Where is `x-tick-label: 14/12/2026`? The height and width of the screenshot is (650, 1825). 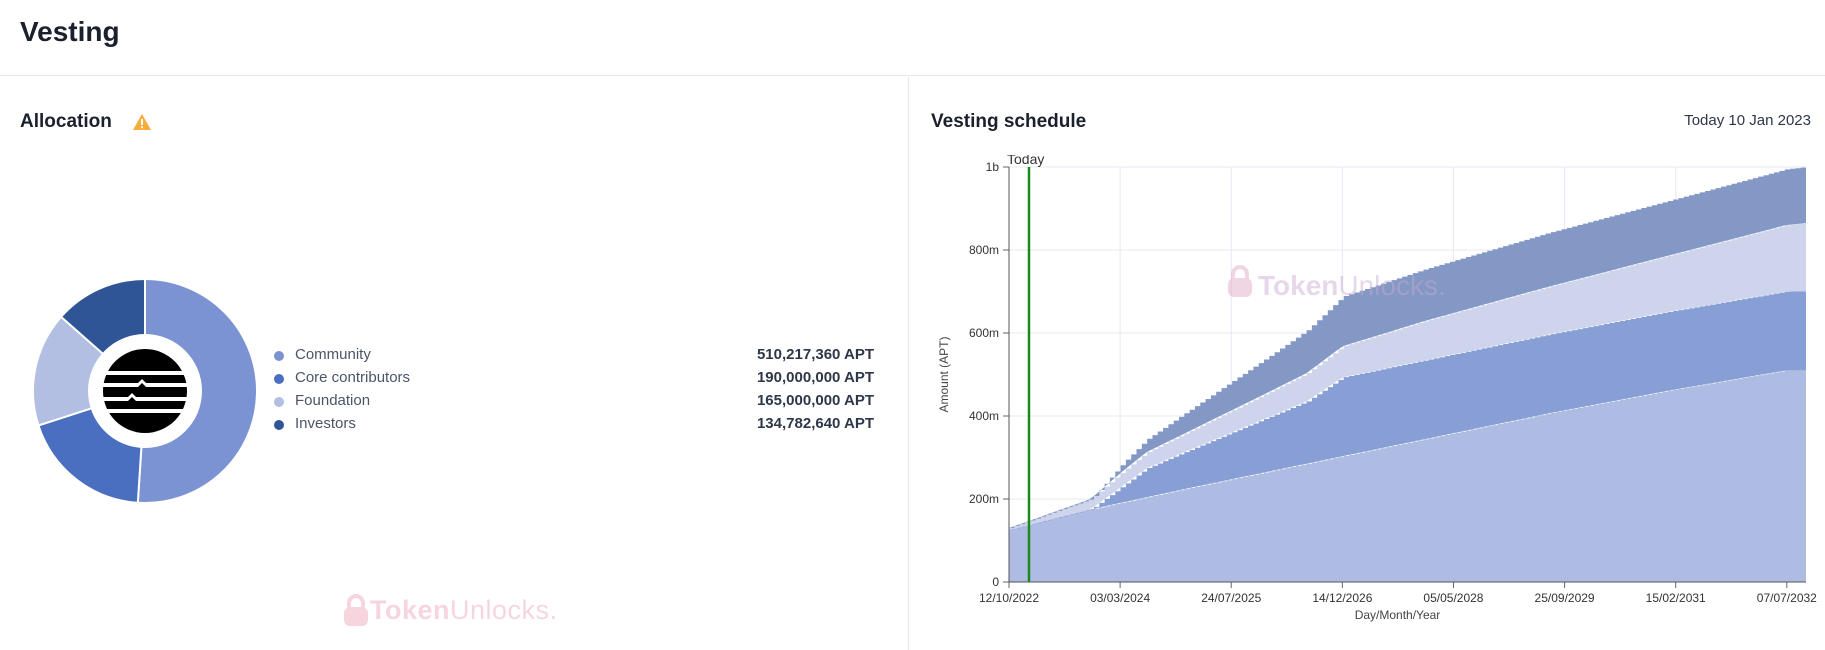 x-tick-label: 14/12/2026 is located at coordinates (1342, 598).